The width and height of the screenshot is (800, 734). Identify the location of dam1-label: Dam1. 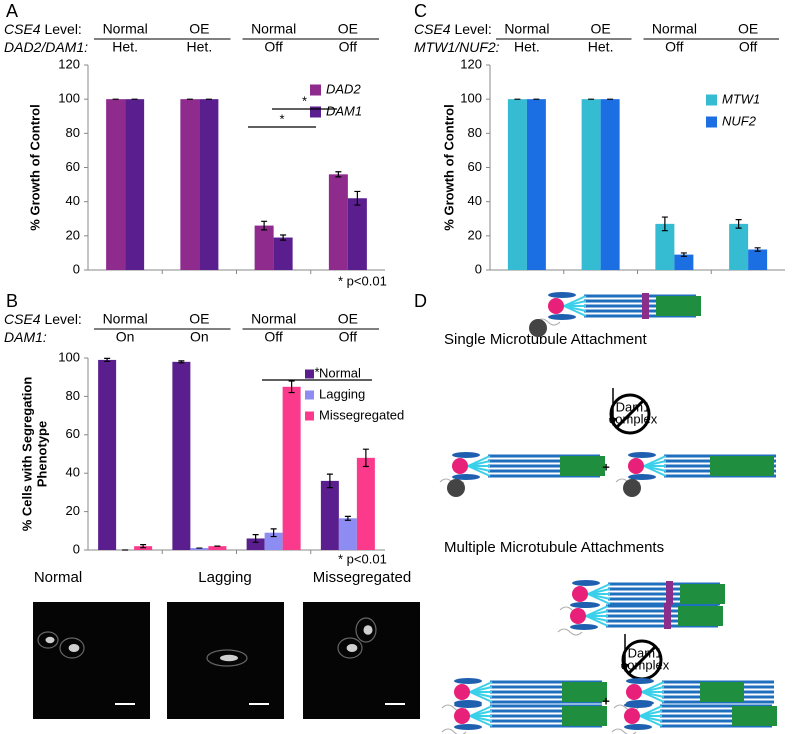
(633, 406).